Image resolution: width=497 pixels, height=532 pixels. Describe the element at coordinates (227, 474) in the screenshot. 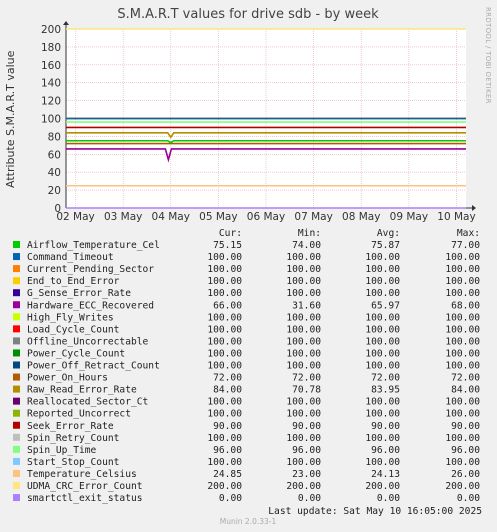

I see `legend-value: 24.85` at that location.